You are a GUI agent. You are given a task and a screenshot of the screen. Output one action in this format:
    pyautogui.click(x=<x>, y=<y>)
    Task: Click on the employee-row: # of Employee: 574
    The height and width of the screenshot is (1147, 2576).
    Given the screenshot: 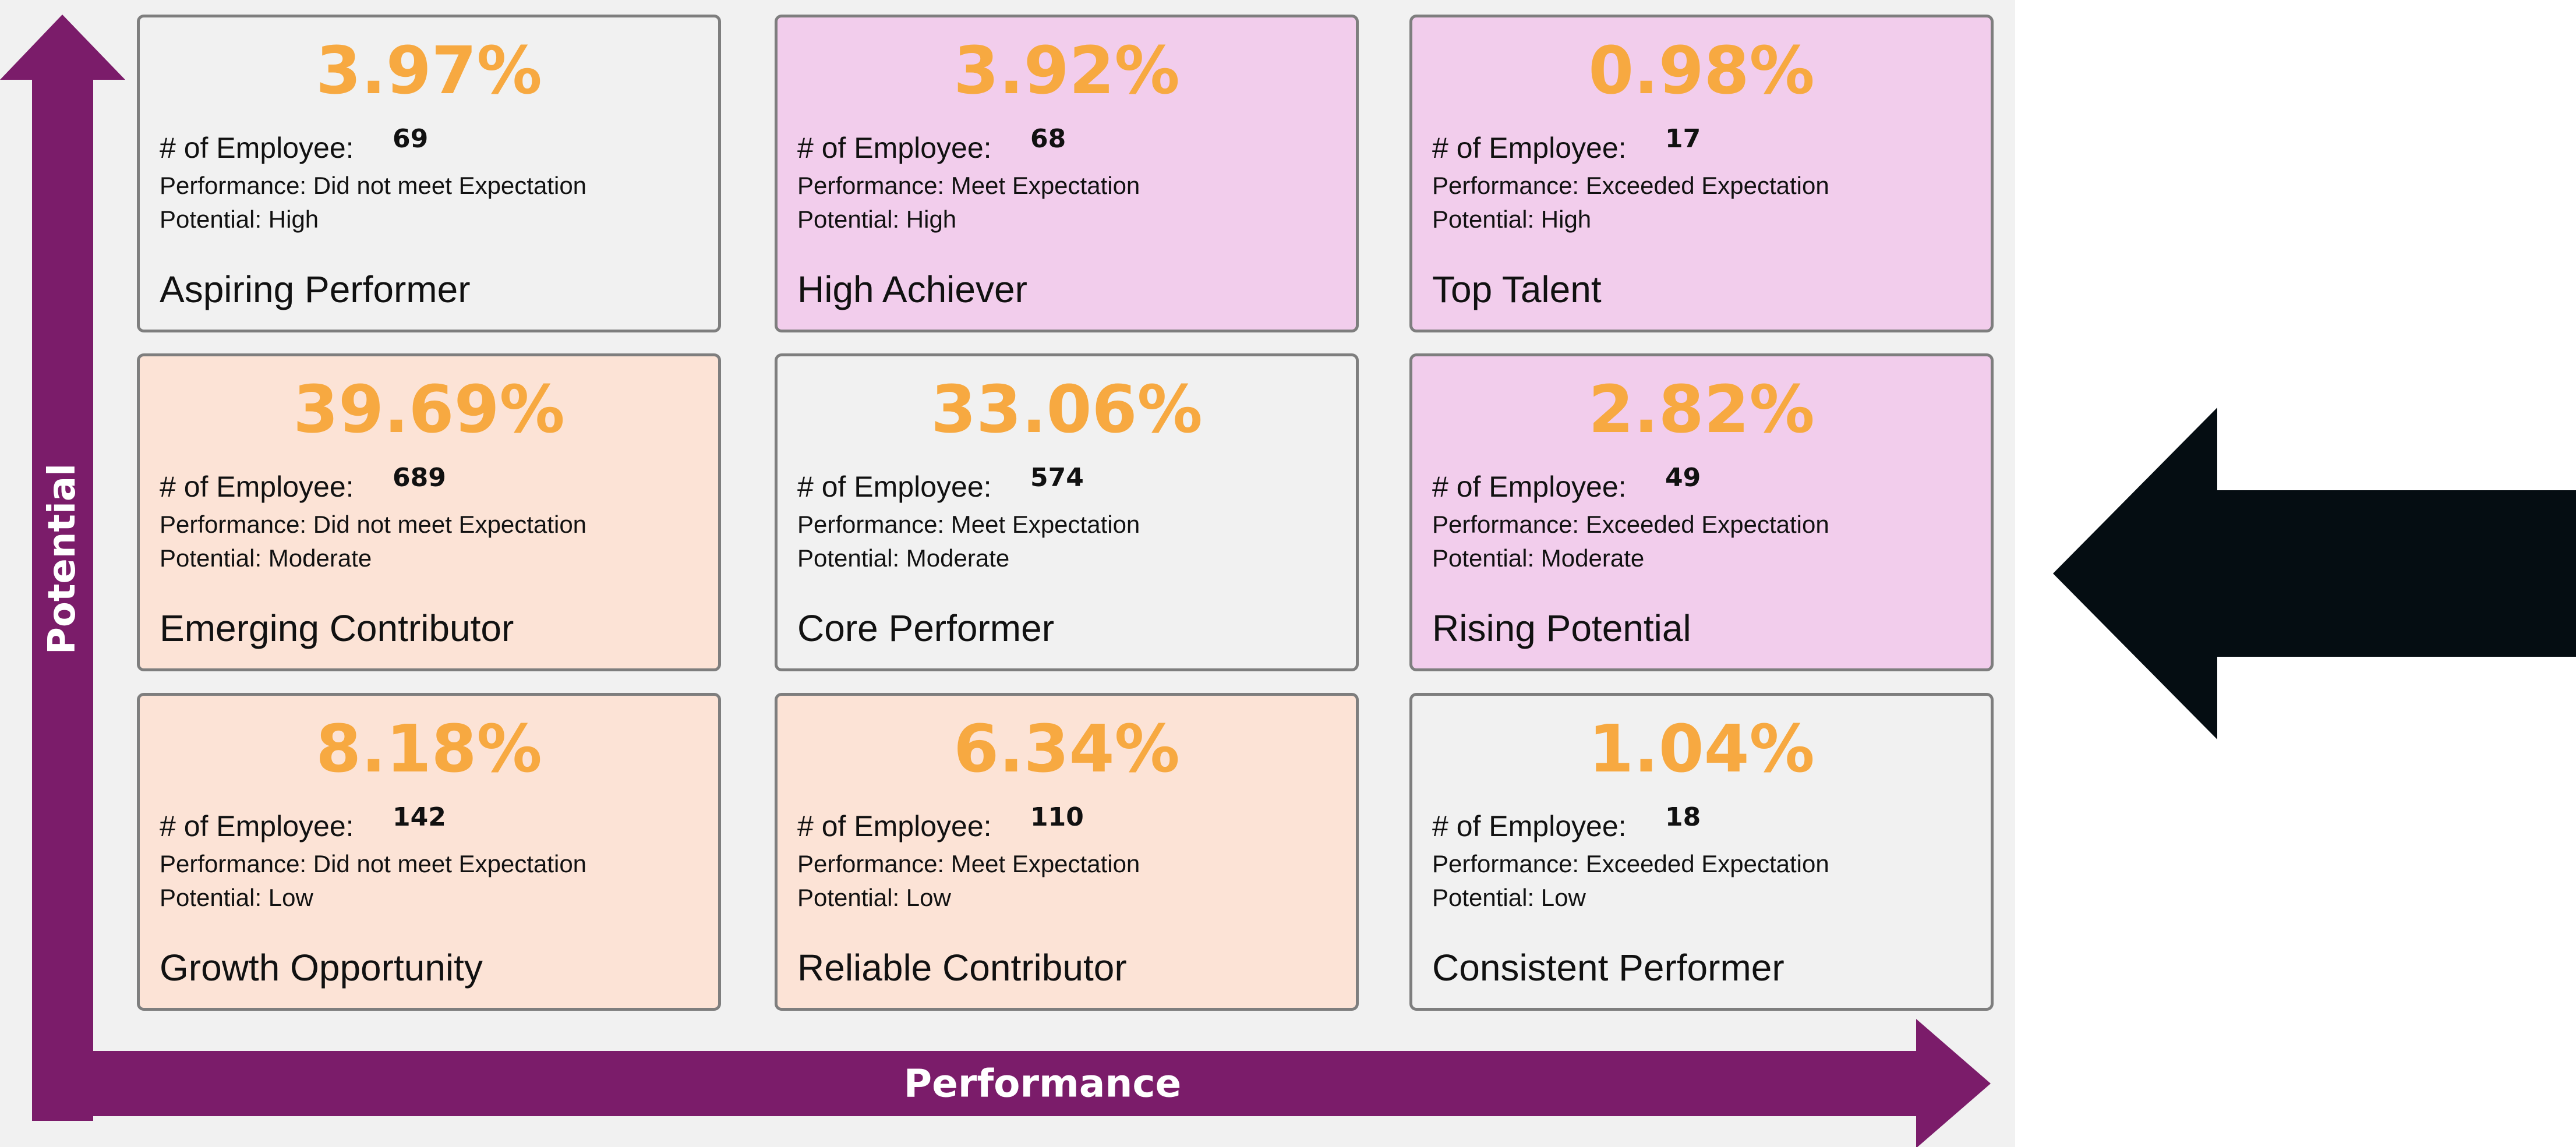 What is the action you would take?
    pyautogui.click(x=940, y=483)
    